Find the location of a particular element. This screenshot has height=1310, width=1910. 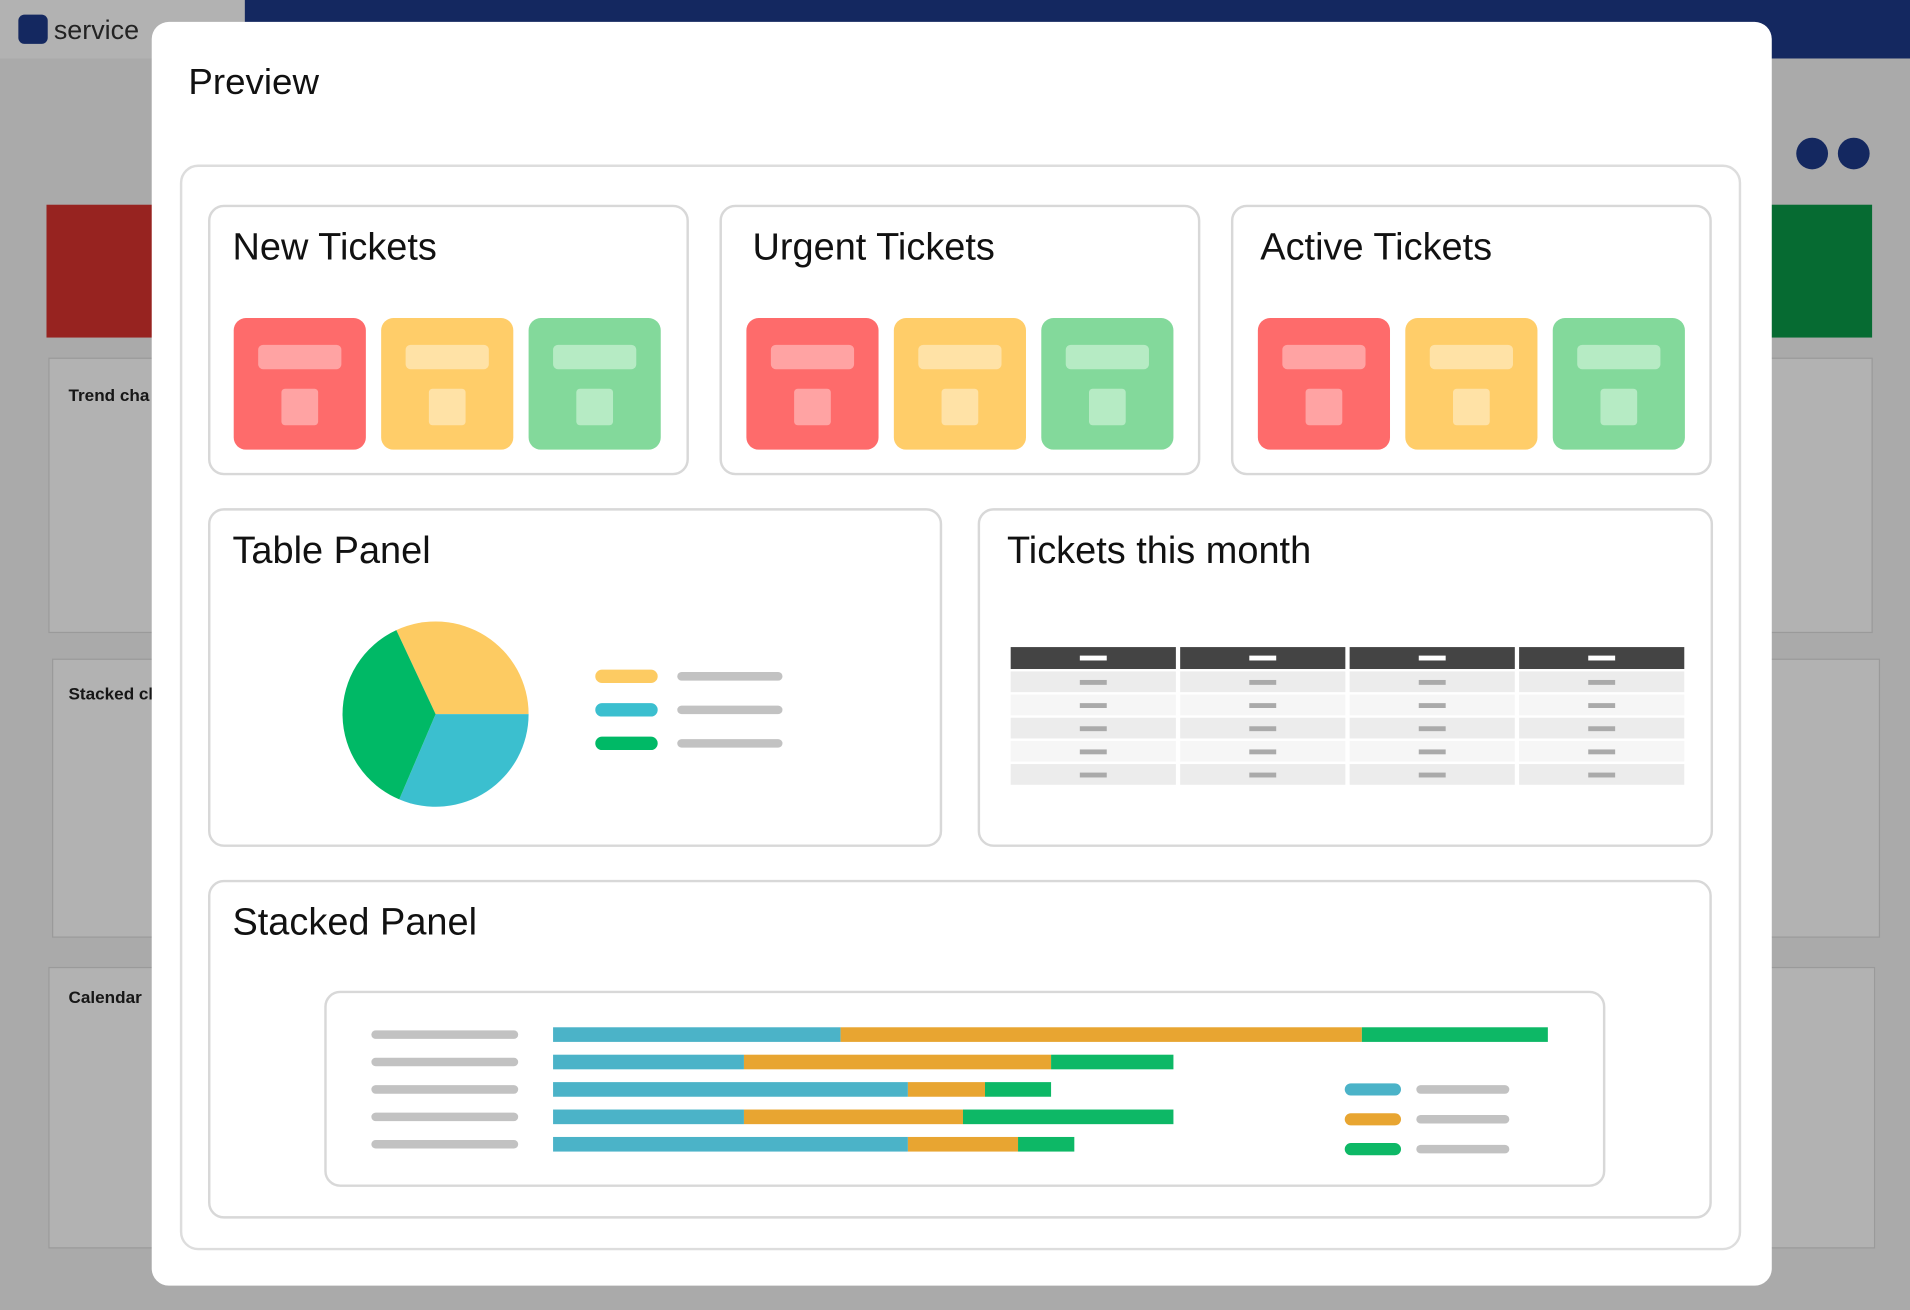

card-title: Tickets this month is located at coordinates (1159, 551).